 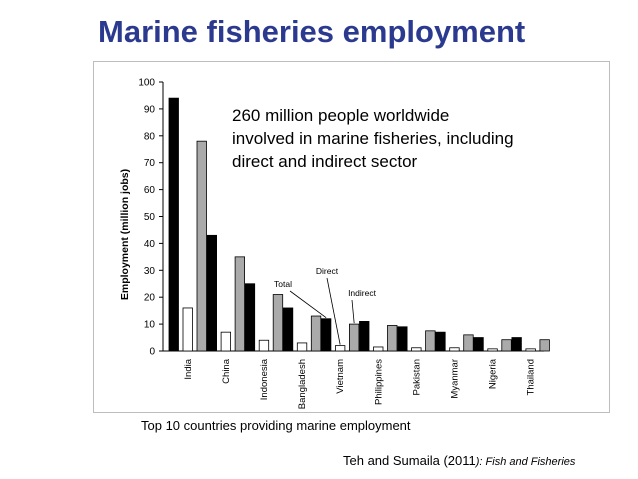 What do you see at coordinates (150, 136) in the screenshot?
I see `y-tick-label: 80` at bounding box center [150, 136].